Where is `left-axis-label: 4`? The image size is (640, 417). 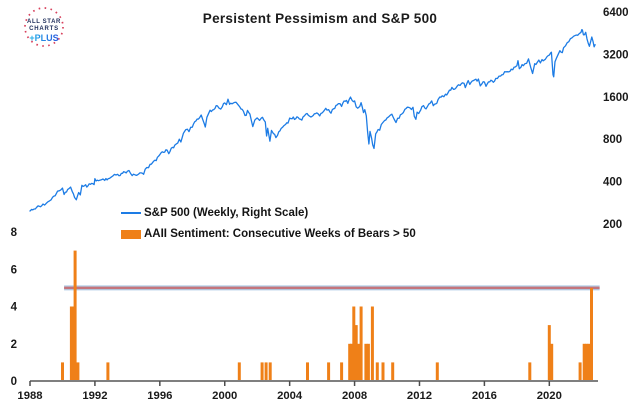
left-axis-label: 4 is located at coordinates (14, 308).